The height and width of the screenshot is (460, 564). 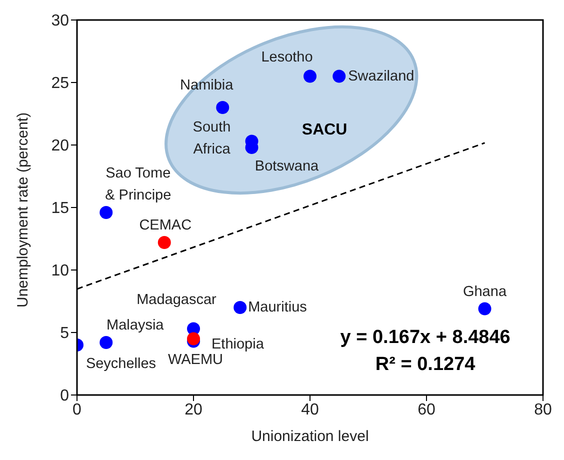 I want to click on annotation: Madagascar, so click(x=176, y=300).